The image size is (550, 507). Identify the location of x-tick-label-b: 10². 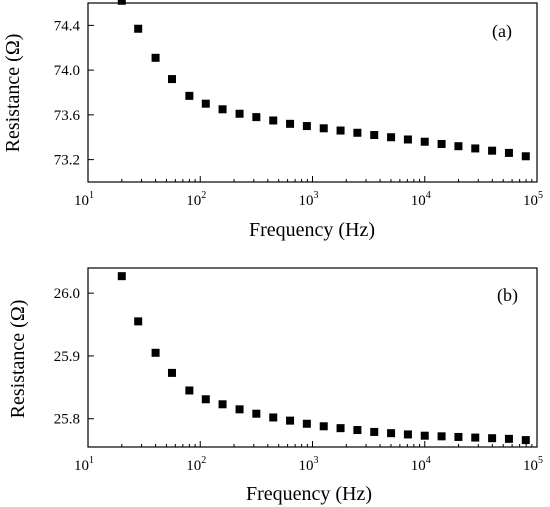
(196, 464).